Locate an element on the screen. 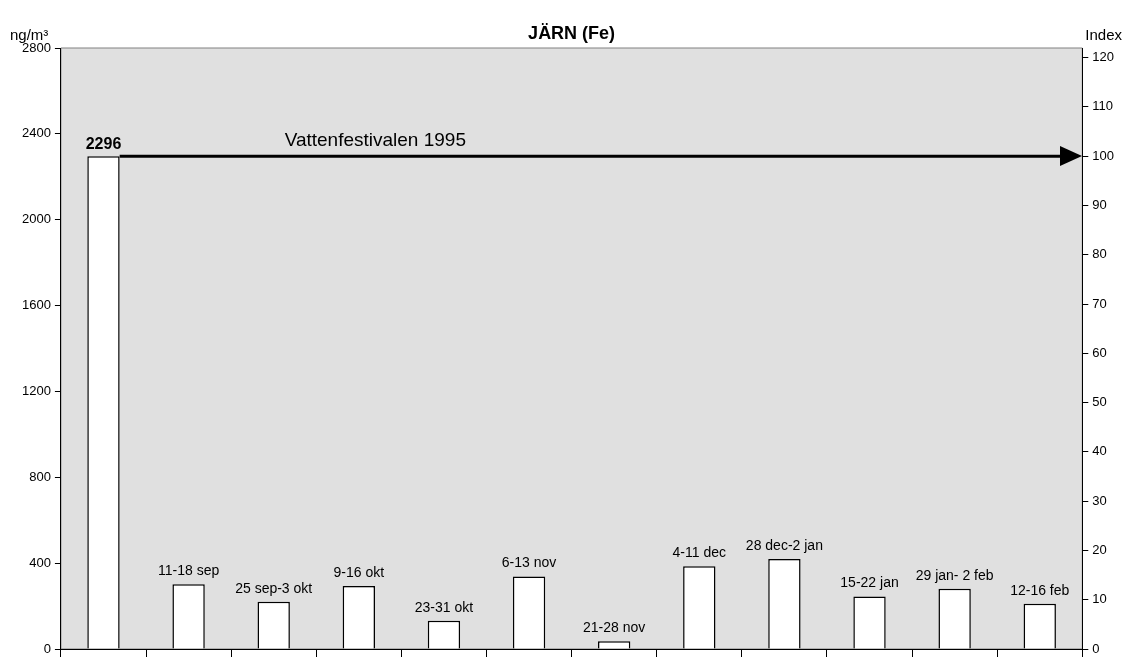  y-tick-label: 2000 is located at coordinates (36, 219).